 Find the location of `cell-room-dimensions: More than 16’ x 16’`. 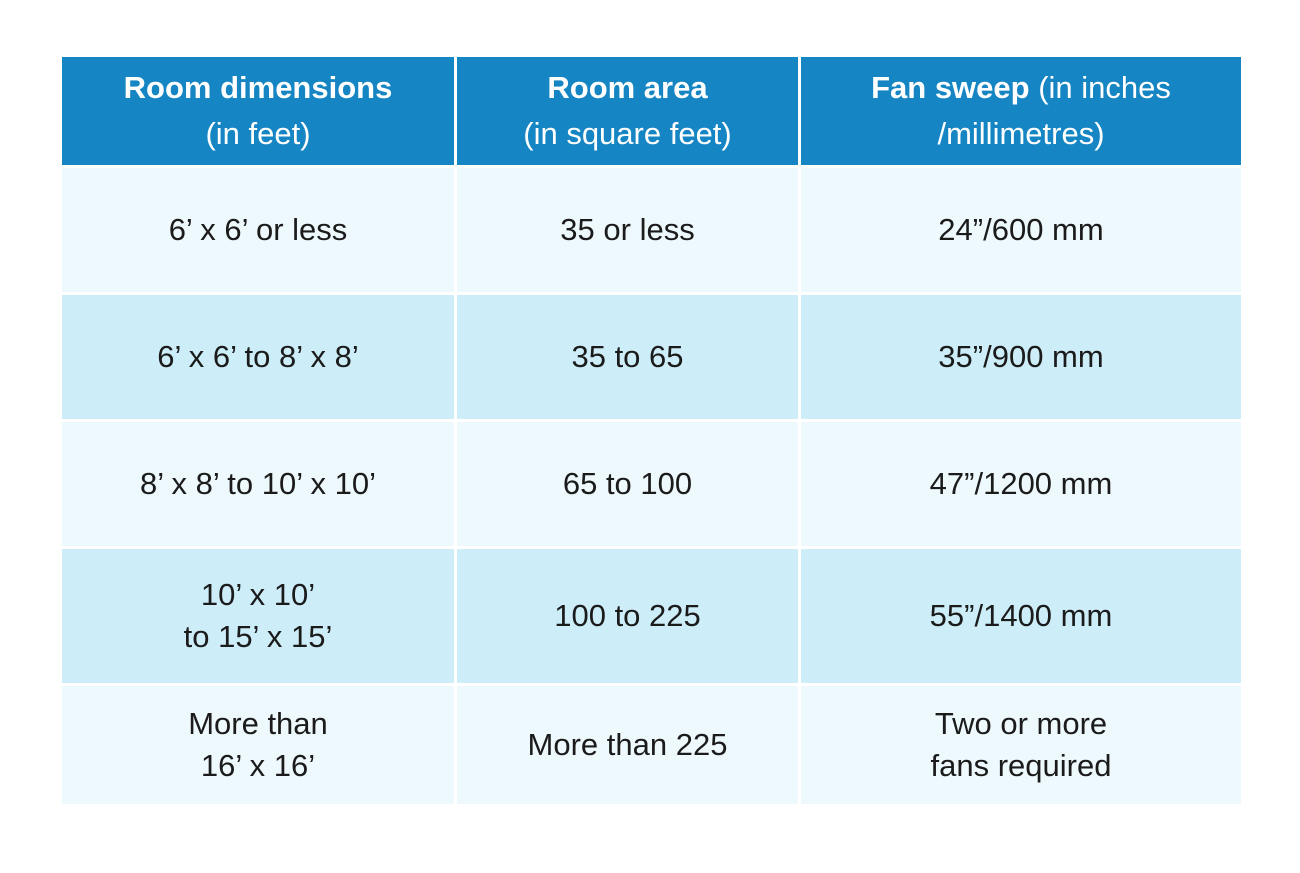

cell-room-dimensions: More than 16’ x 16’ is located at coordinates (258, 745).